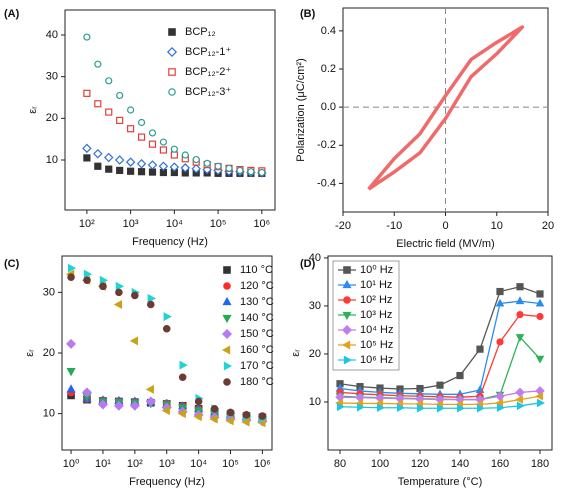  What do you see at coordinates (256, 270) in the screenshot?
I see `legend-label: 110 °C` at bounding box center [256, 270].